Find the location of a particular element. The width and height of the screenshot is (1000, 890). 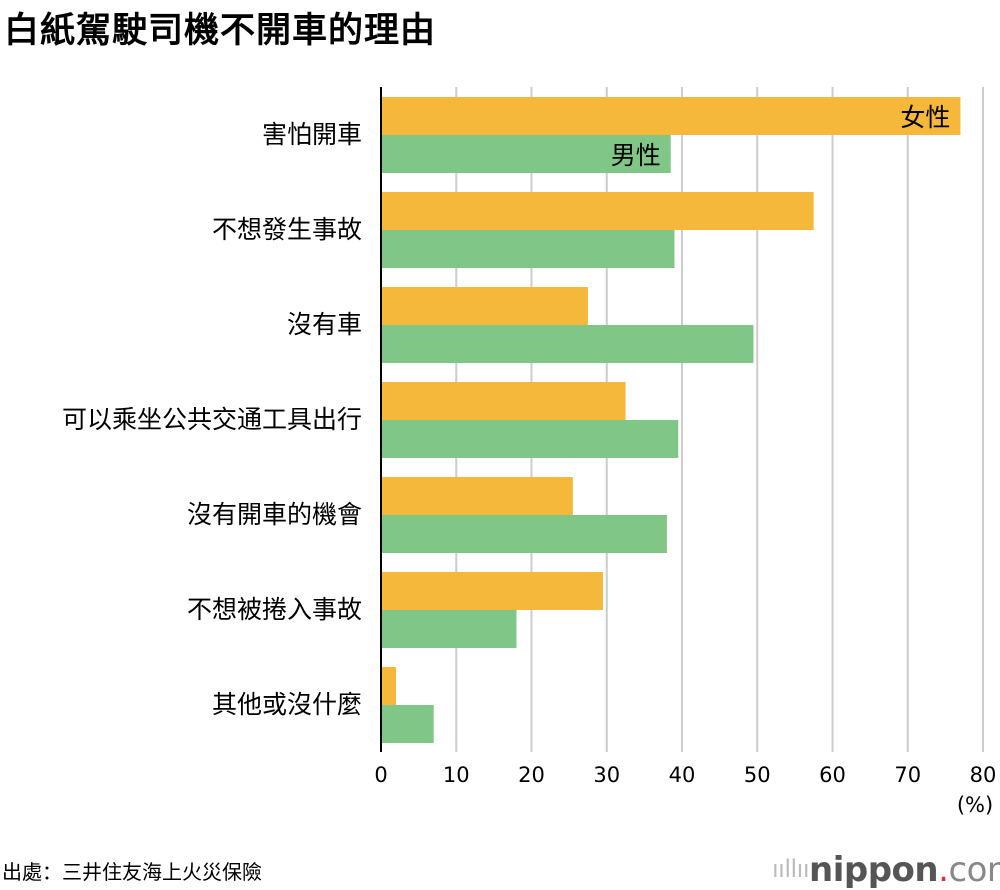

x-tick-label: 50 is located at coordinates (757, 775).